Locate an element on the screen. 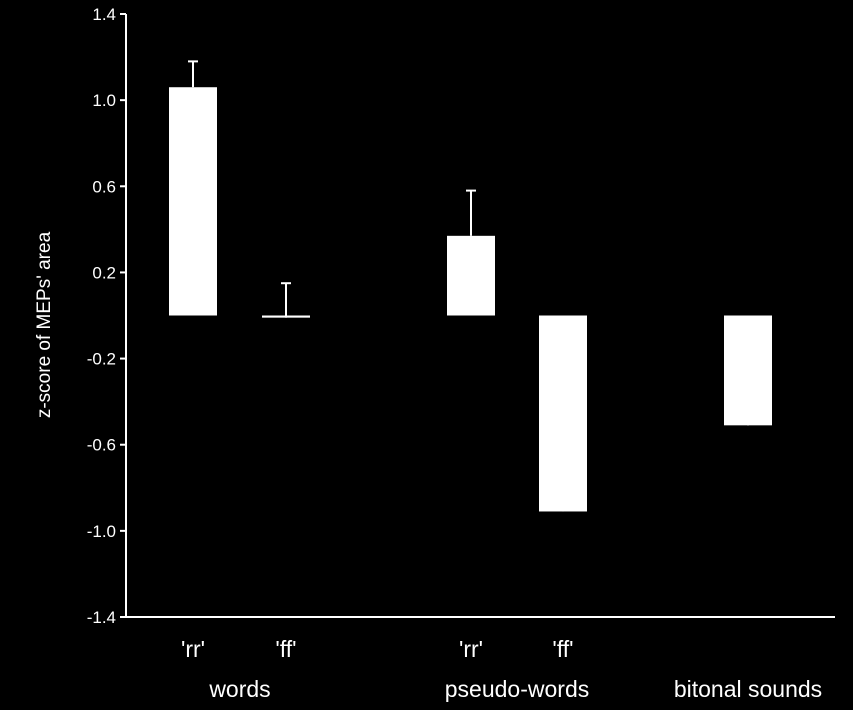 Image resolution: width=853 pixels, height=710 pixels. y-tick-label-6: -1.0 is located at coordinates (101, 531).